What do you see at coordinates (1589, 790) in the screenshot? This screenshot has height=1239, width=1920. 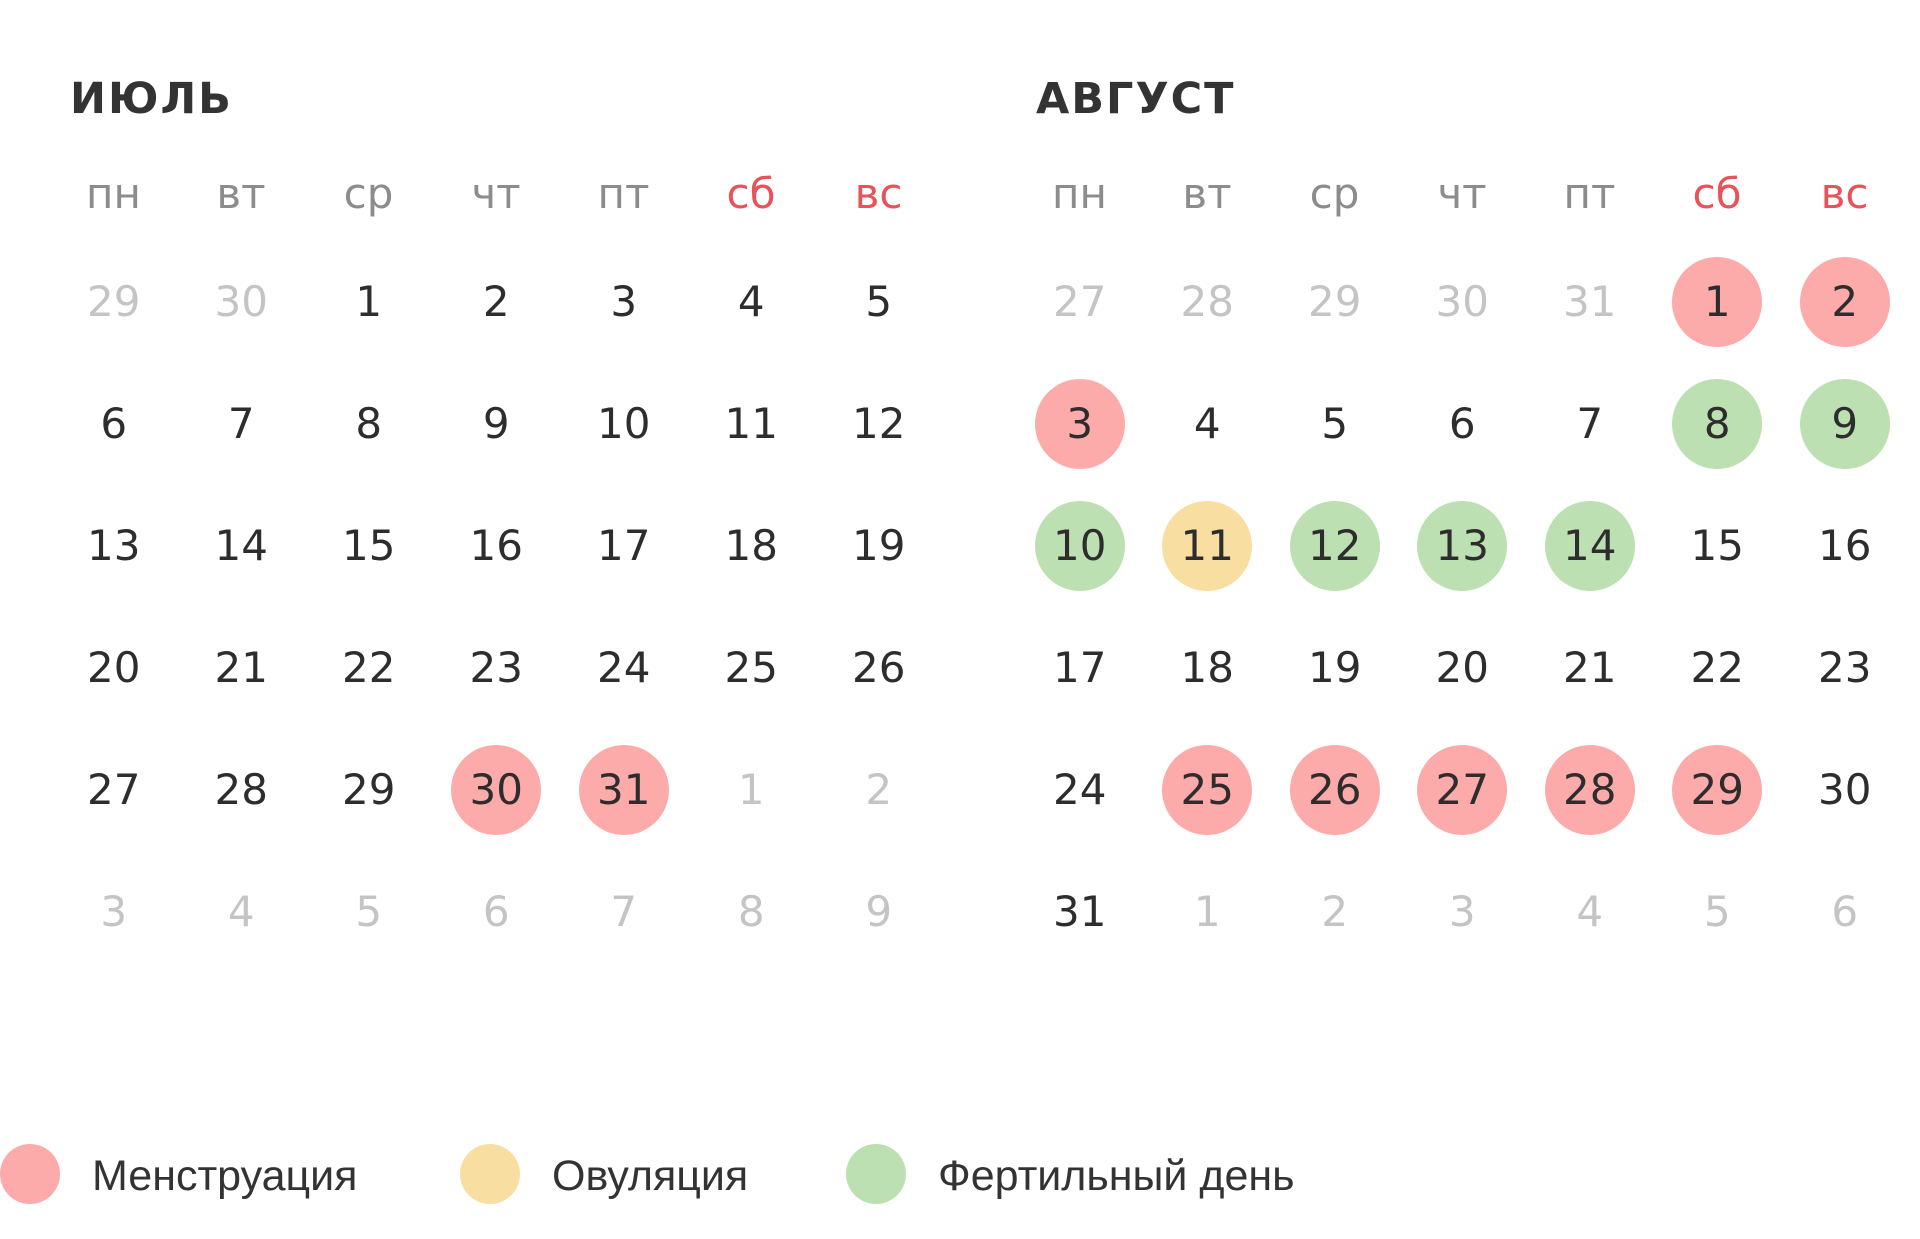 I see `day-cell-menstruation: 28` at bounding box center [1589, 790].